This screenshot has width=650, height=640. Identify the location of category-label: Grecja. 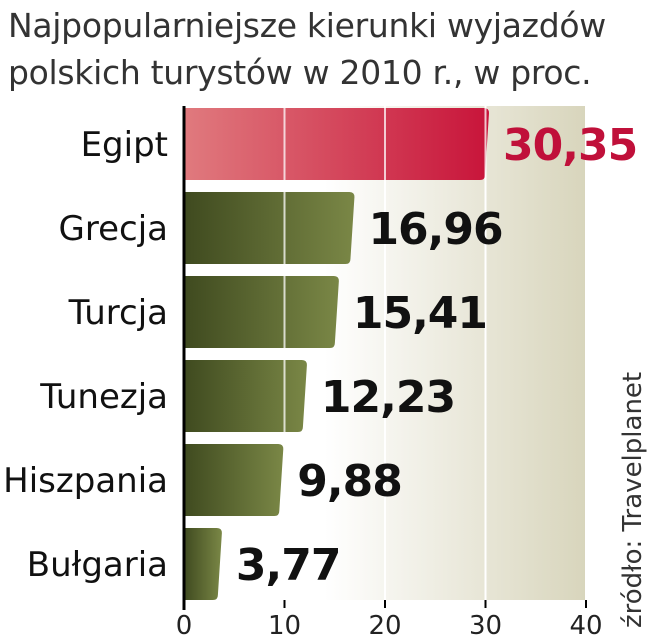
(113, 229).